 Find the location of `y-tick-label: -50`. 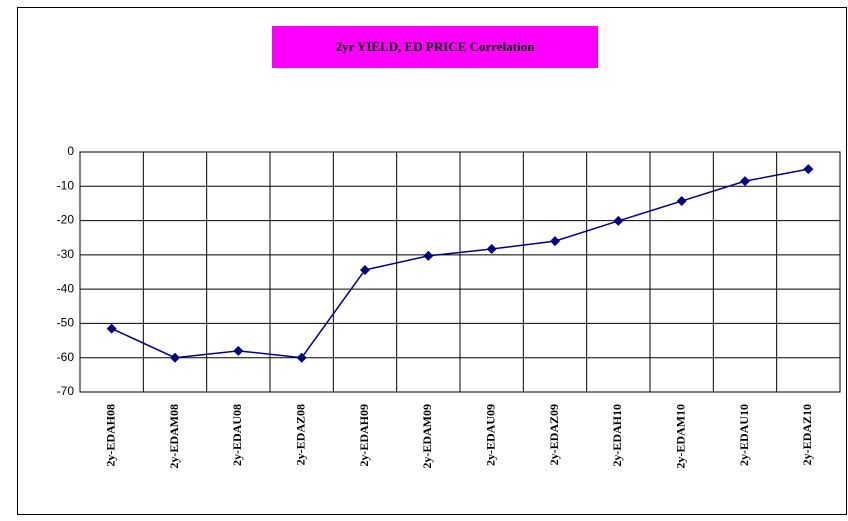

y-tick-label: -50 is located at coordinates (66, 323).